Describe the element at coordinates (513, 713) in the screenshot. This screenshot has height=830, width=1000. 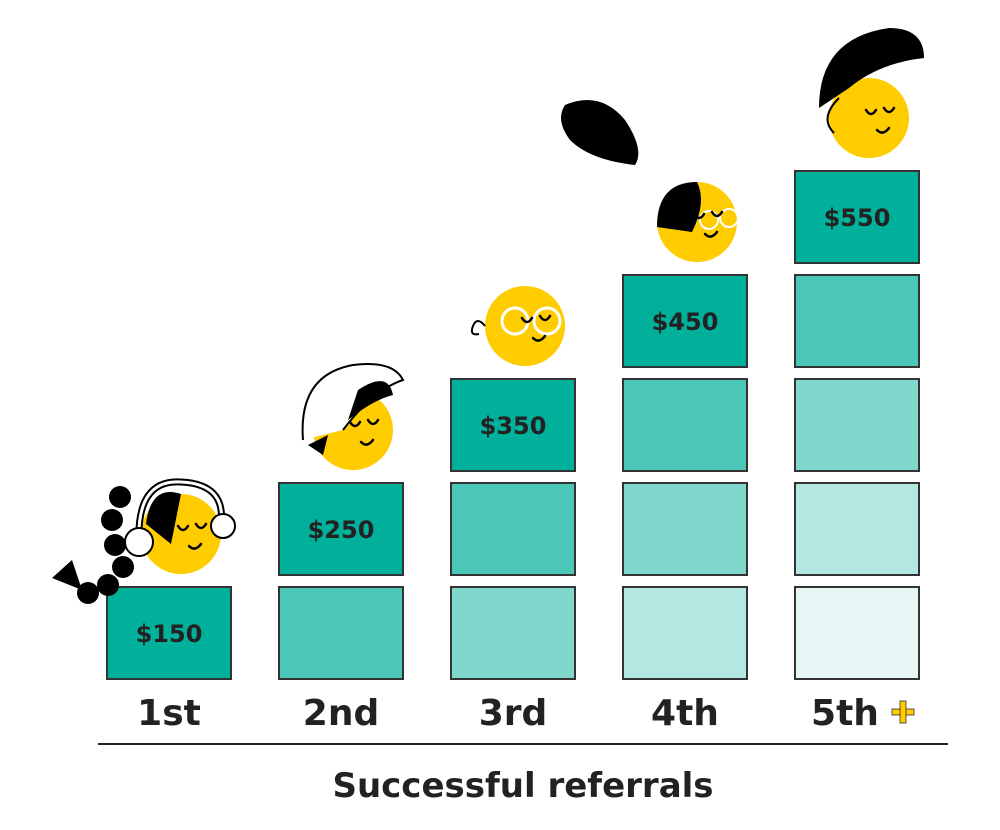
I see `category-label: 3rd` at that location.